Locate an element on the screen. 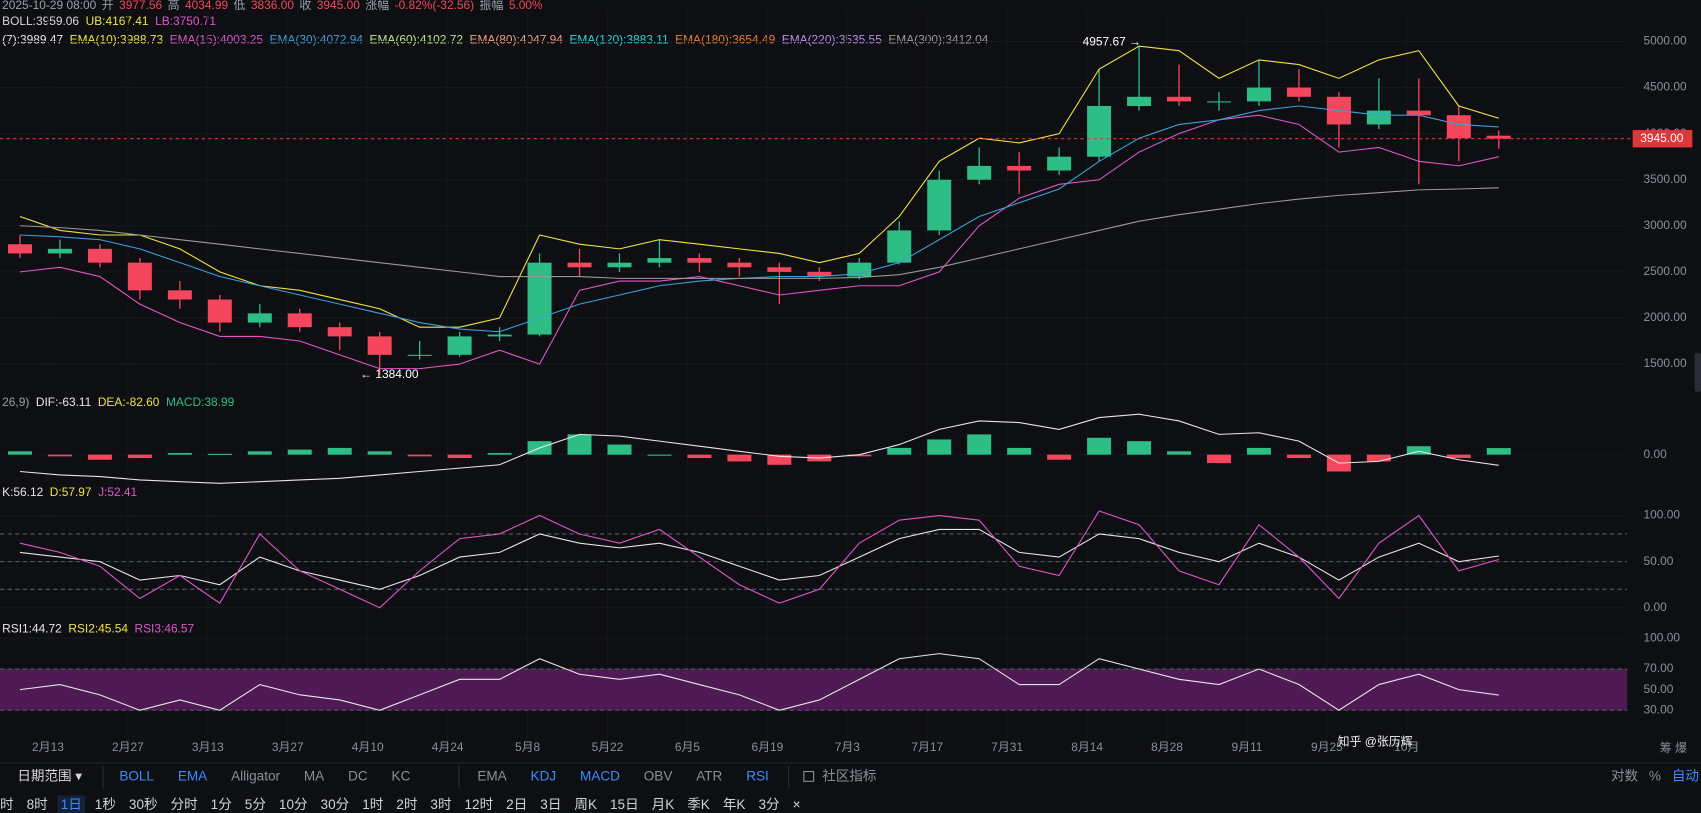 The width and height of the screenshot is (1701, 813). period-button: × is located at coordinates (797, 804).